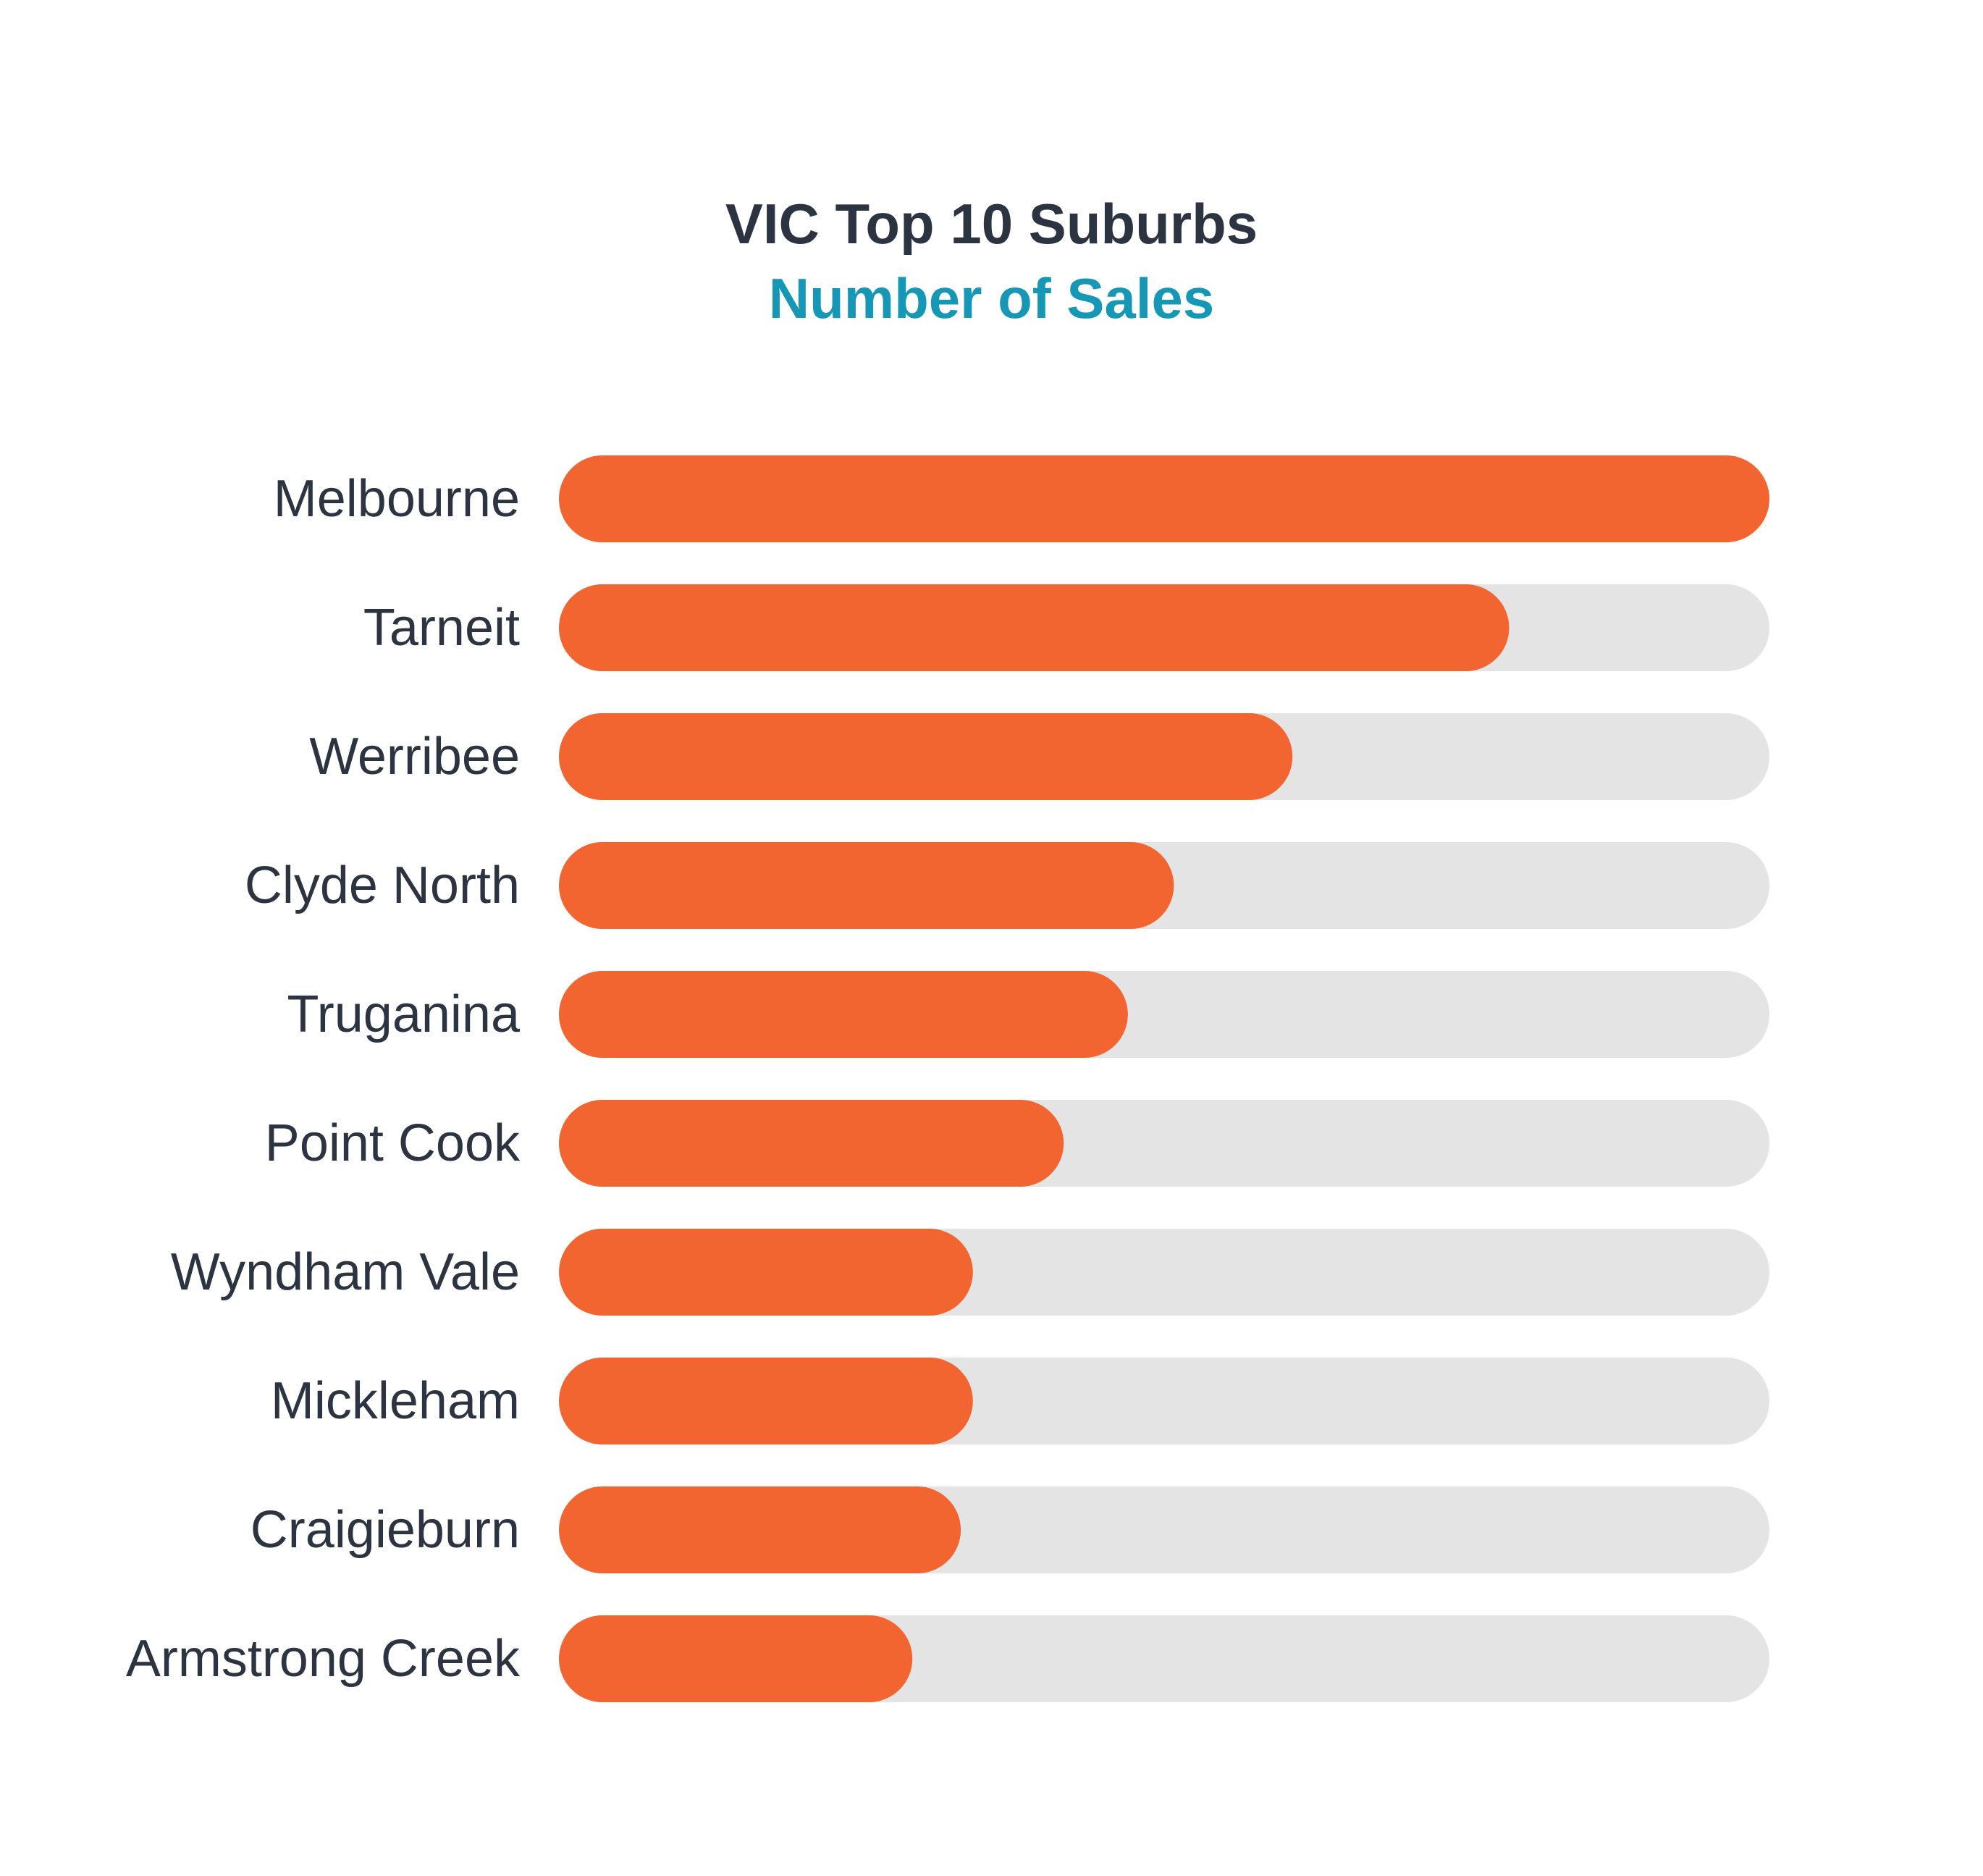 Image resolution: width=1983 pixels, height=1876 pixels. What do you see at coordinates (323, 1659) in the screenshot?
I see `category-label-armstrong-creek: Armstrong Creek` at bounding box center [323, 1659].